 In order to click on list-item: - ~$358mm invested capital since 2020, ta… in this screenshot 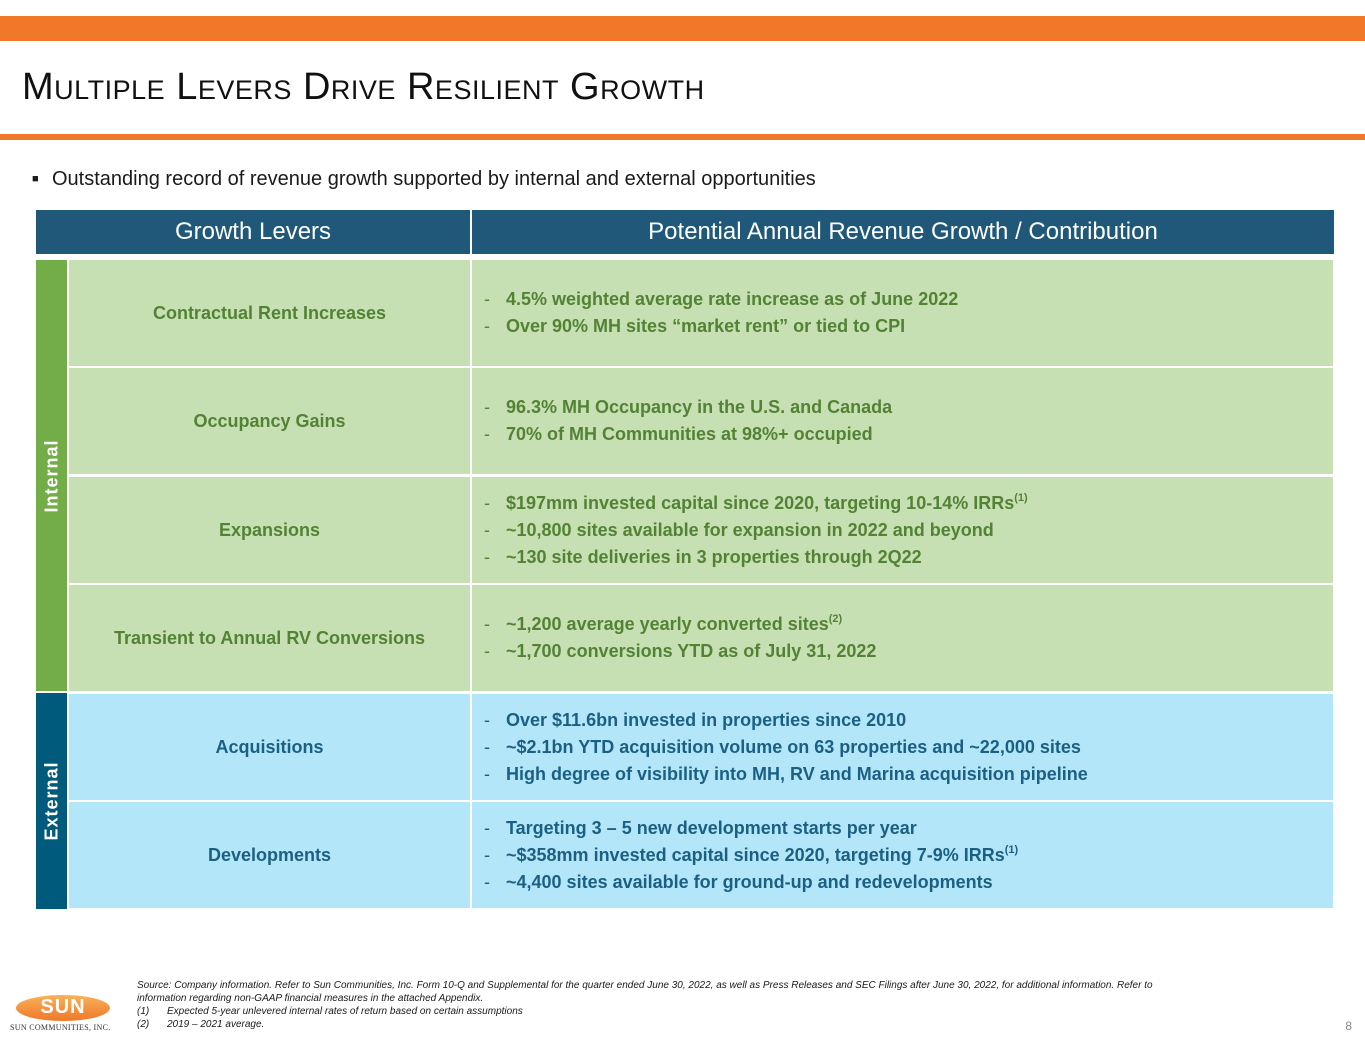, I will do `click(751, 854)`.